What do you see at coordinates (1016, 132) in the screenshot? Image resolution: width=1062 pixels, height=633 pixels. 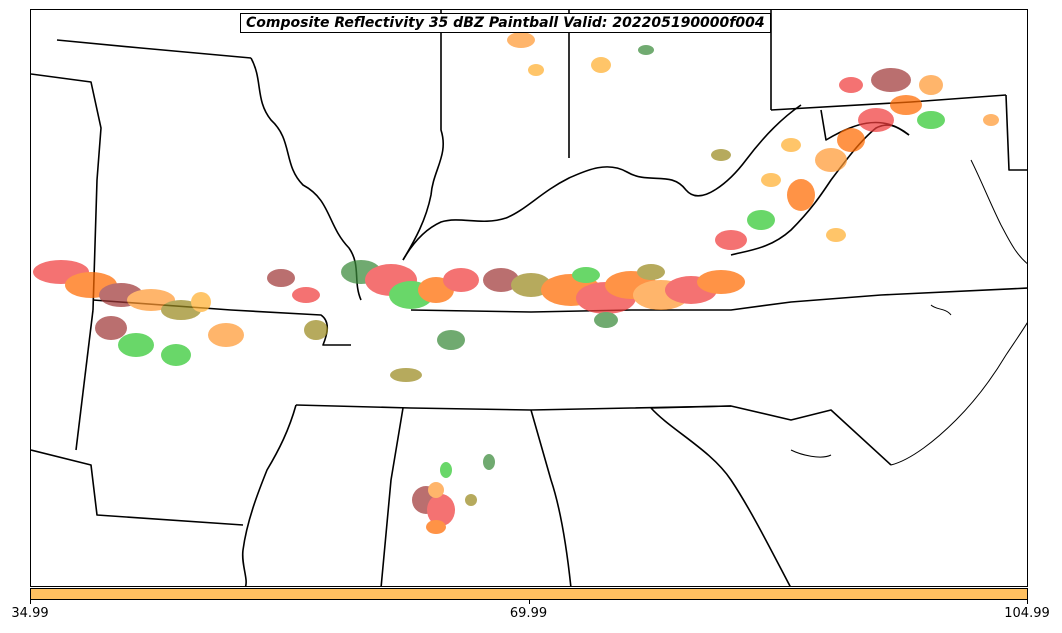 I see `border-delaware` at bounding box center [1016, 132].